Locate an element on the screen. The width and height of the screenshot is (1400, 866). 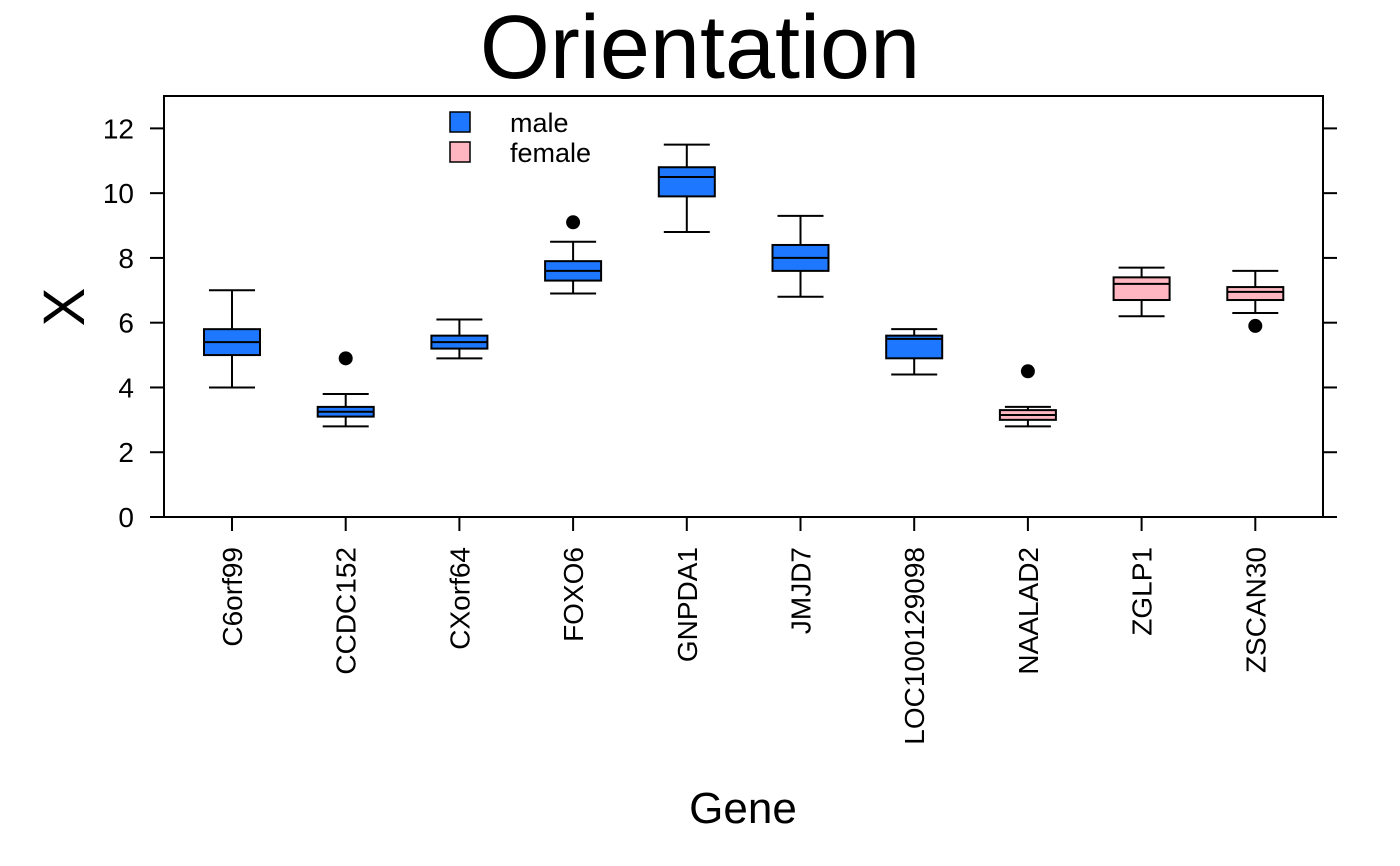
legend-label-male: male is located at coordinates (539, 123).